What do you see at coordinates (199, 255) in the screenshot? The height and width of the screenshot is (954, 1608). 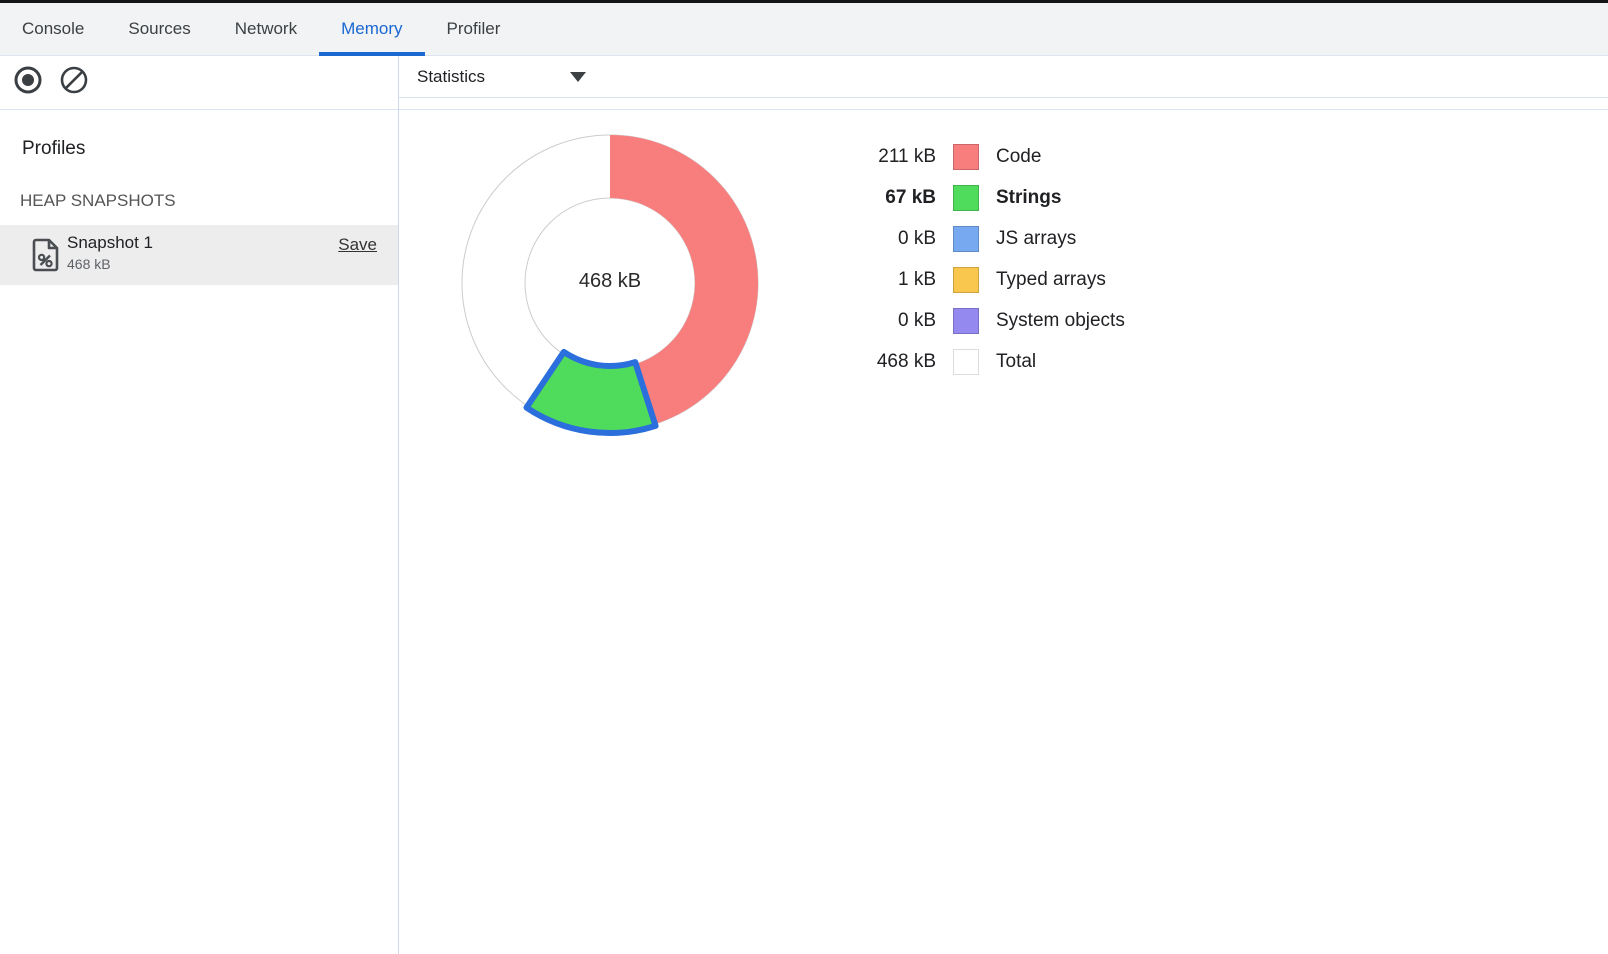 I see `snapshot-list-item: Snapshot 1 468 kB Save` at bounding box center [199, 255].